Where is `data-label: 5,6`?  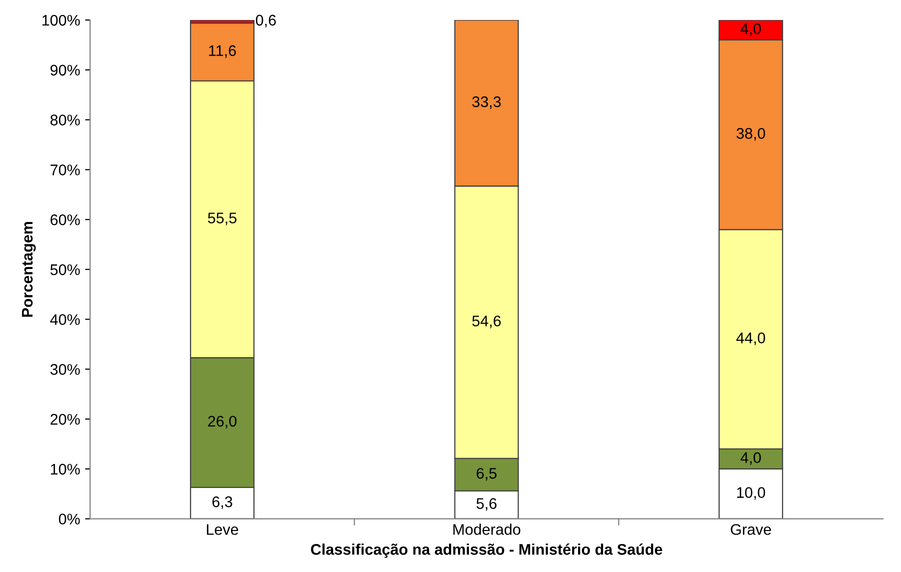
data-label: 5,6 is located at coordinates (486, 504).